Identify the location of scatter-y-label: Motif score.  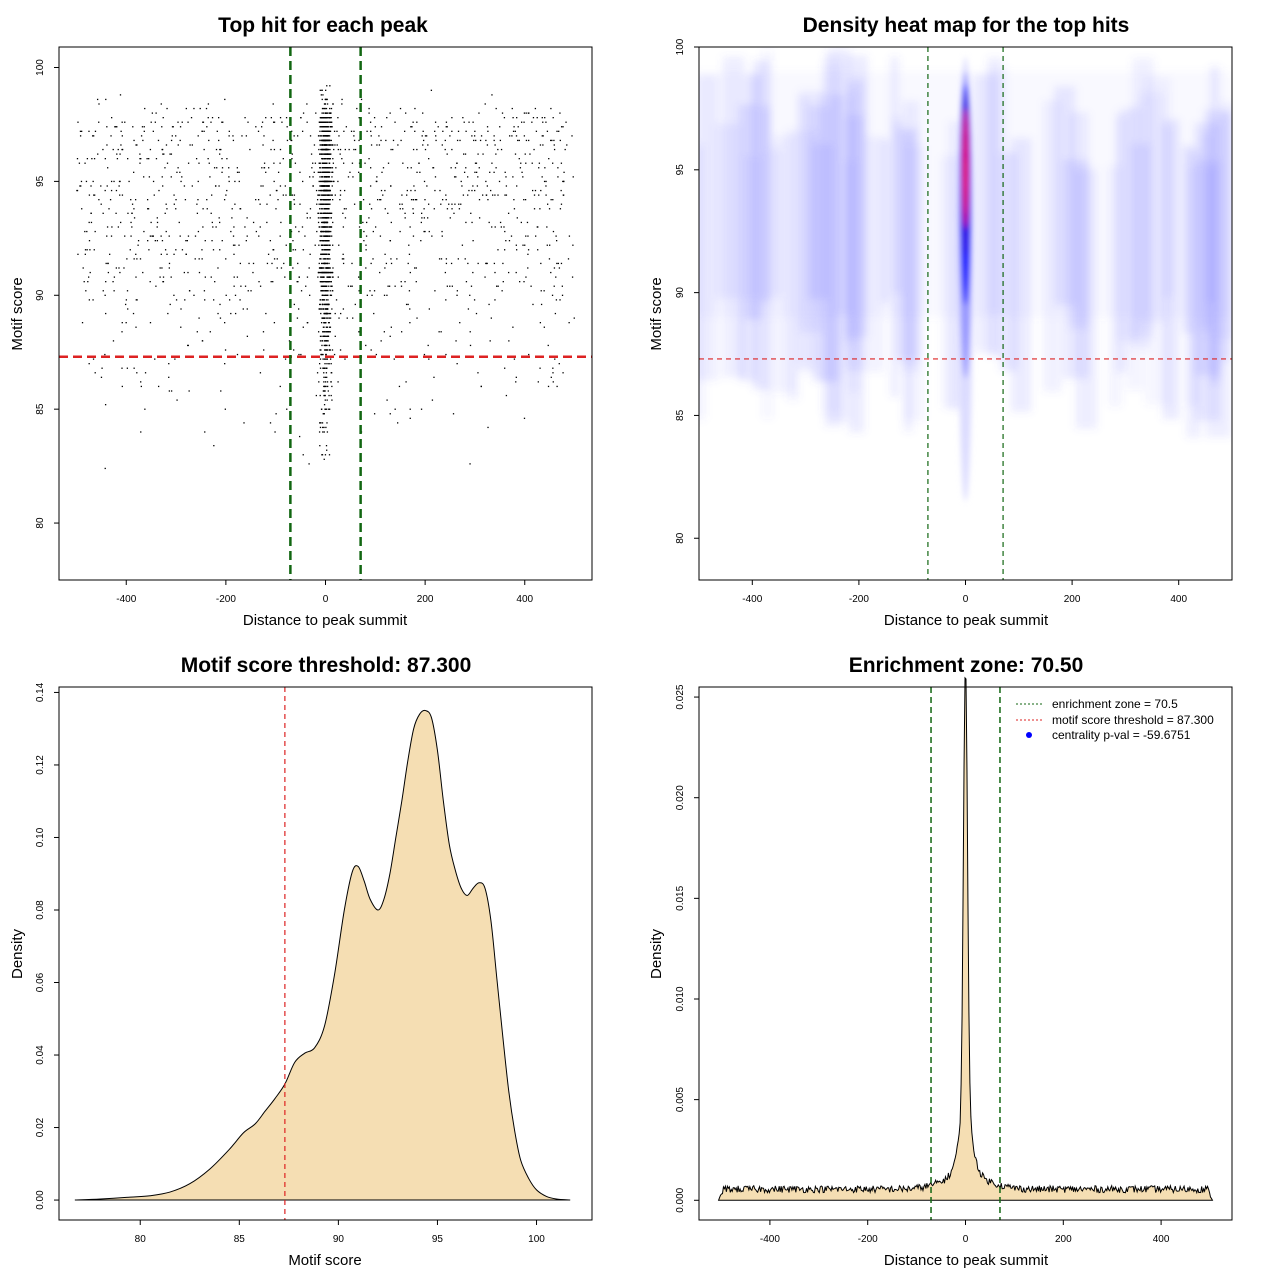
(17, 313).